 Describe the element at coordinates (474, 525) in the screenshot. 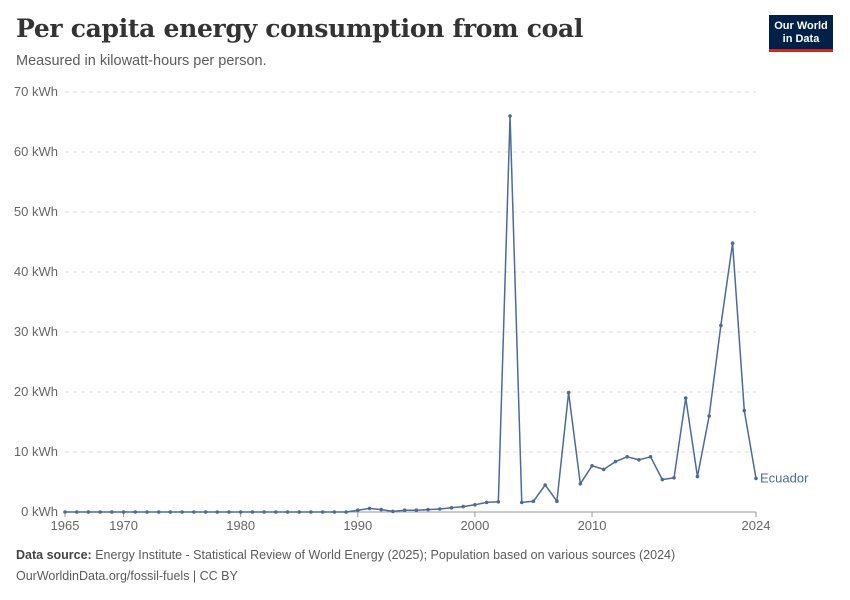

I see `x-tick-label: 2000` at that location.